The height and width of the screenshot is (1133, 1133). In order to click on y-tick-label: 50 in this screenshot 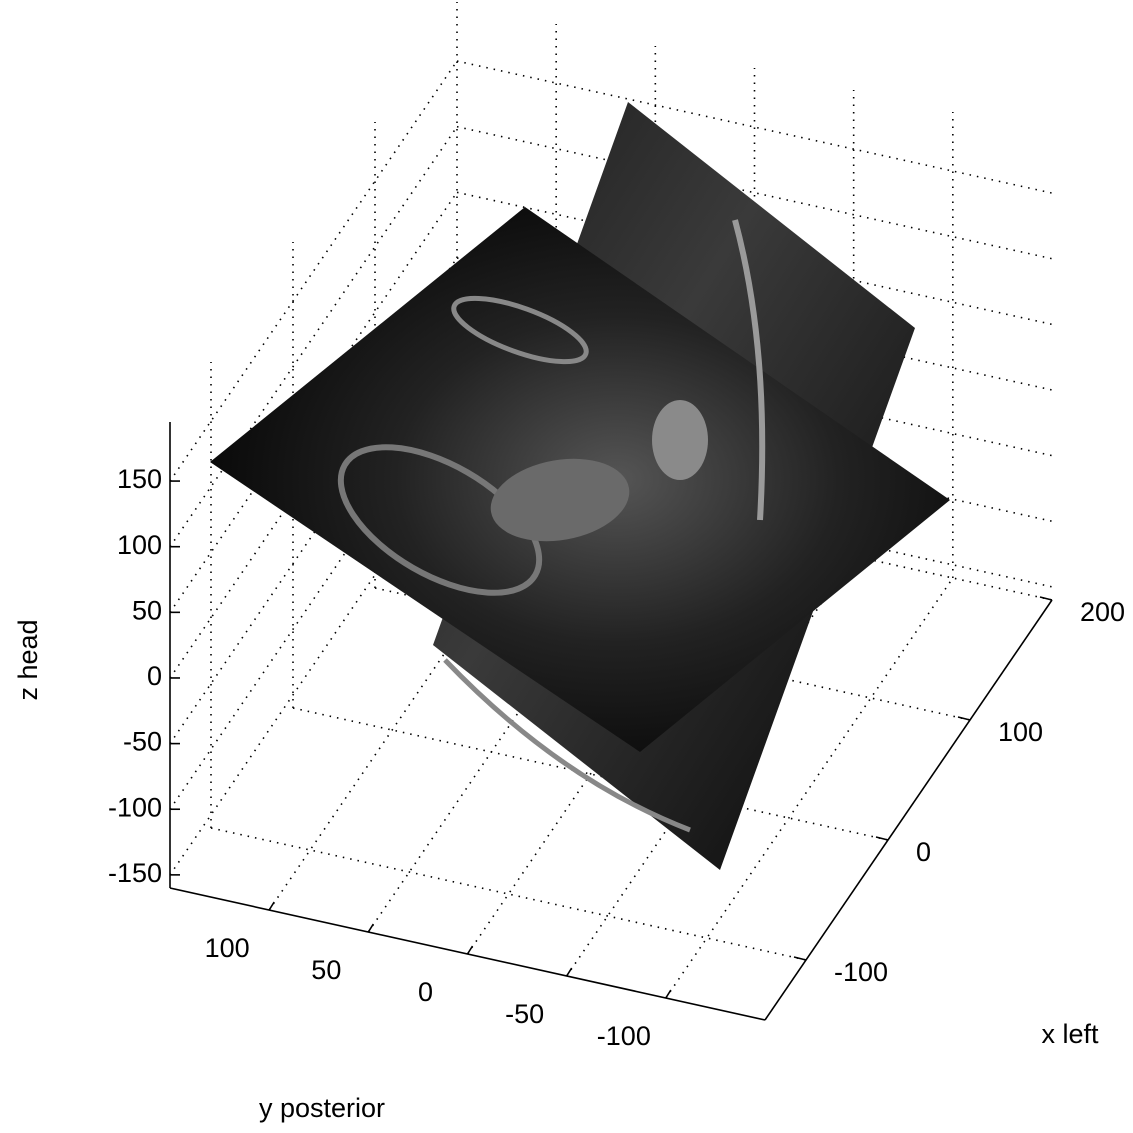, I will do `click(326, 970)`.